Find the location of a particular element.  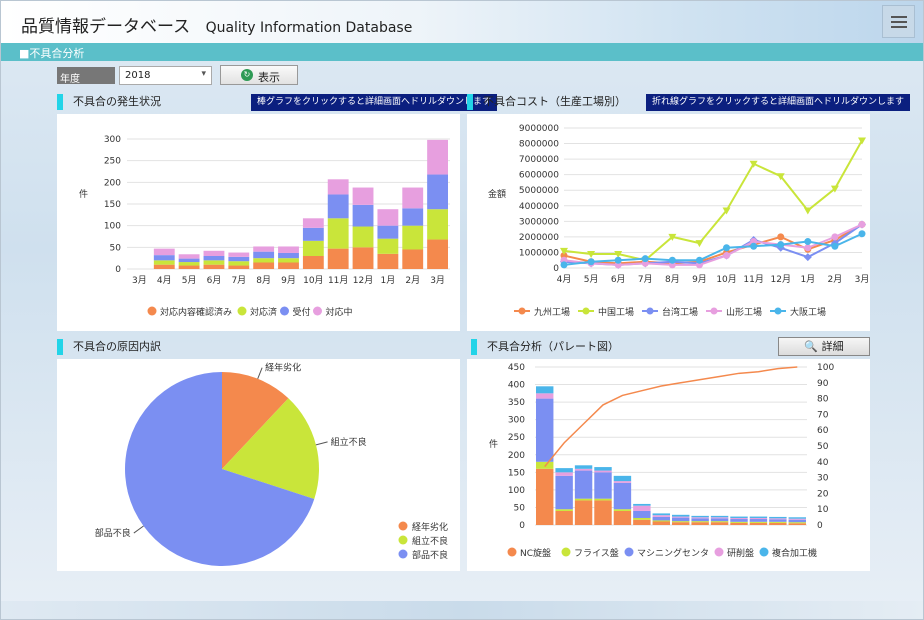

cause-chart-panel: 経年劣化 組立不良 部品不良 経年劣化 組立不良 部品不良 is located at coordinates (258, 465).